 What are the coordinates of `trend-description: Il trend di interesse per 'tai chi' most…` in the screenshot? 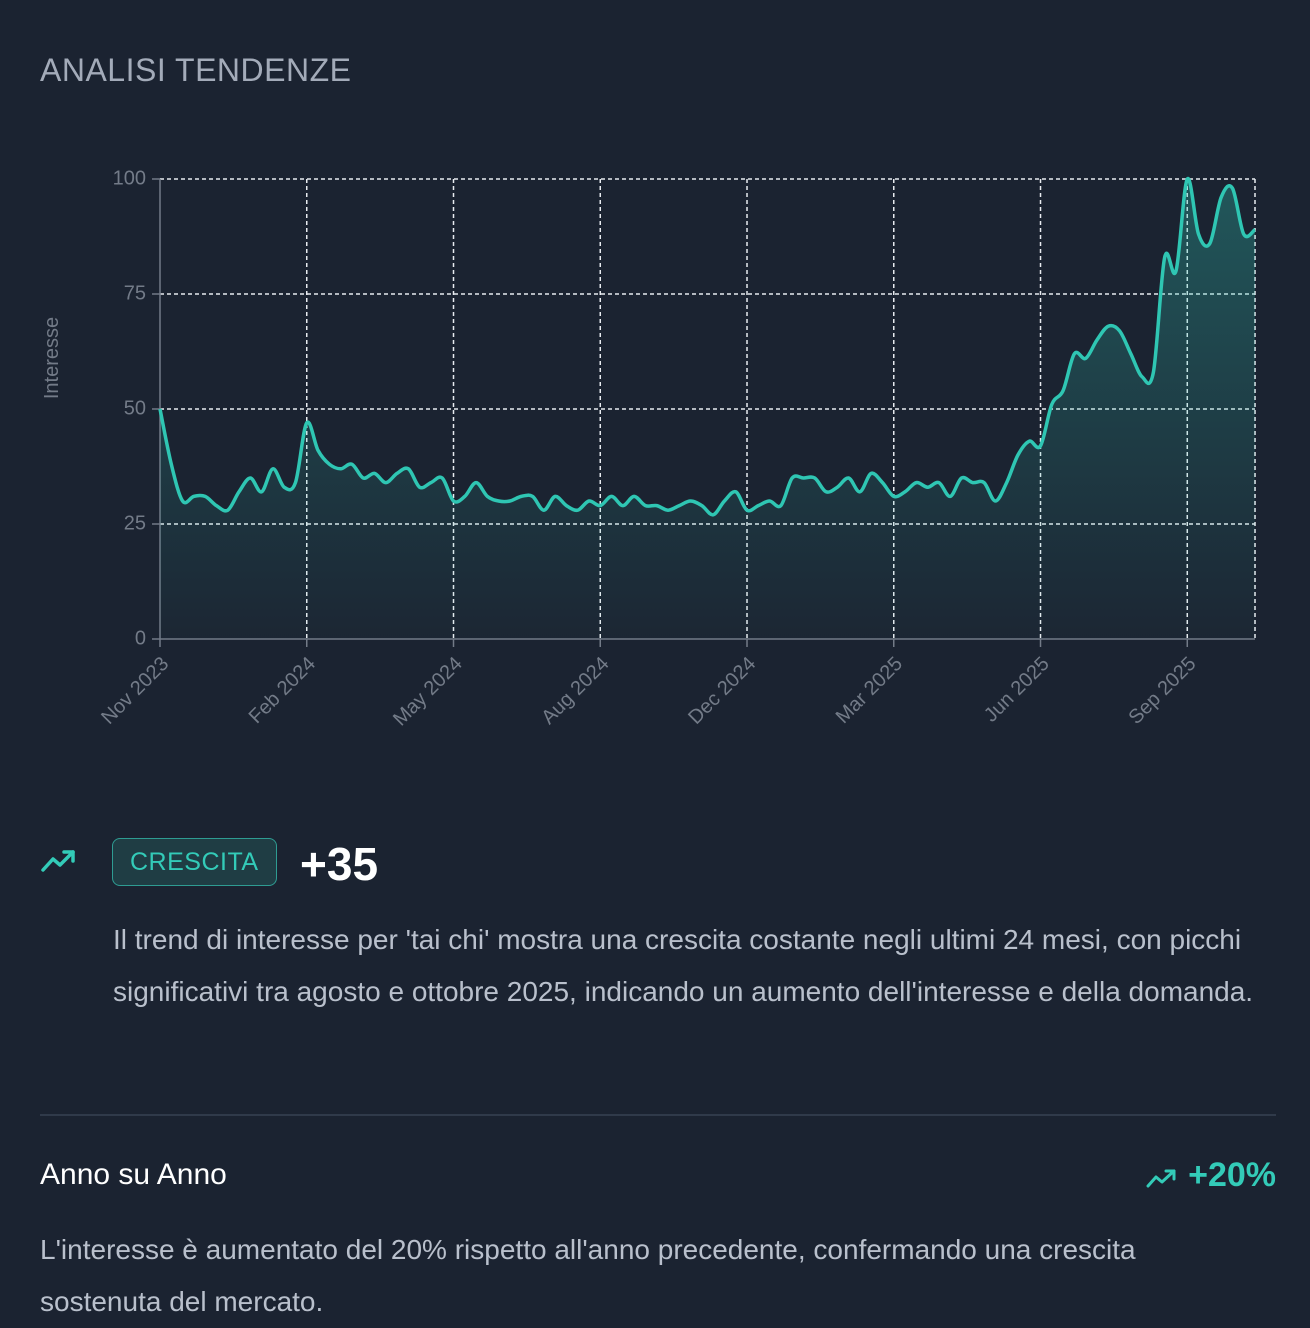 It's located at (683, 965).